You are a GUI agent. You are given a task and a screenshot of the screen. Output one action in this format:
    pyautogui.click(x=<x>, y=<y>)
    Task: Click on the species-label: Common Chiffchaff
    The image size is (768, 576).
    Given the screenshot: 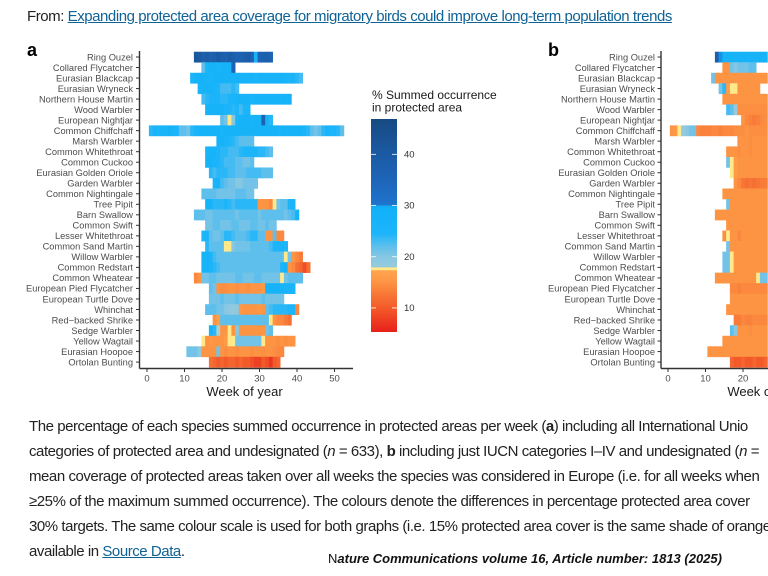 What is the action you would take?
    pyautogui.click(x=94, y=131)
    